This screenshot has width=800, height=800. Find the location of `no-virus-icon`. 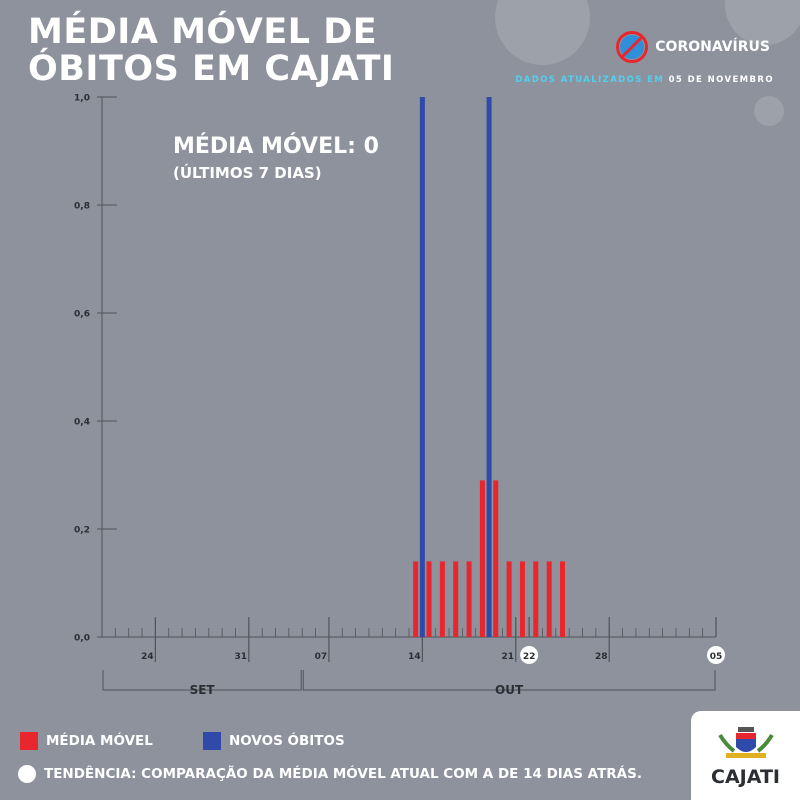

no-virus-icon is located at coordinates (632, 47).